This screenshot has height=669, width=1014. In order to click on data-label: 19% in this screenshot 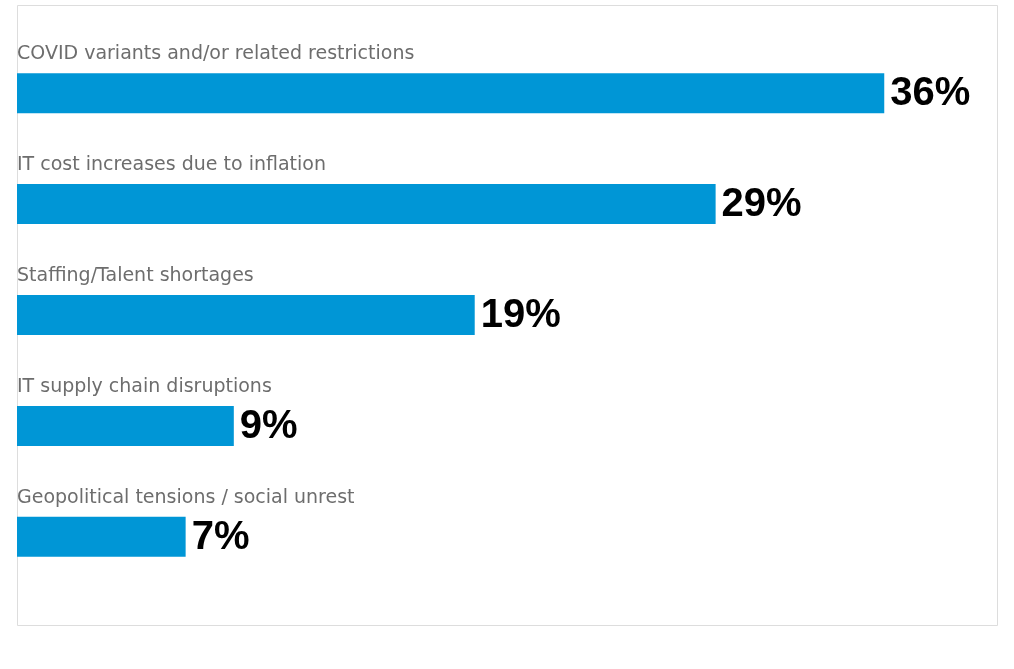, I will do `click(520, 313)`.